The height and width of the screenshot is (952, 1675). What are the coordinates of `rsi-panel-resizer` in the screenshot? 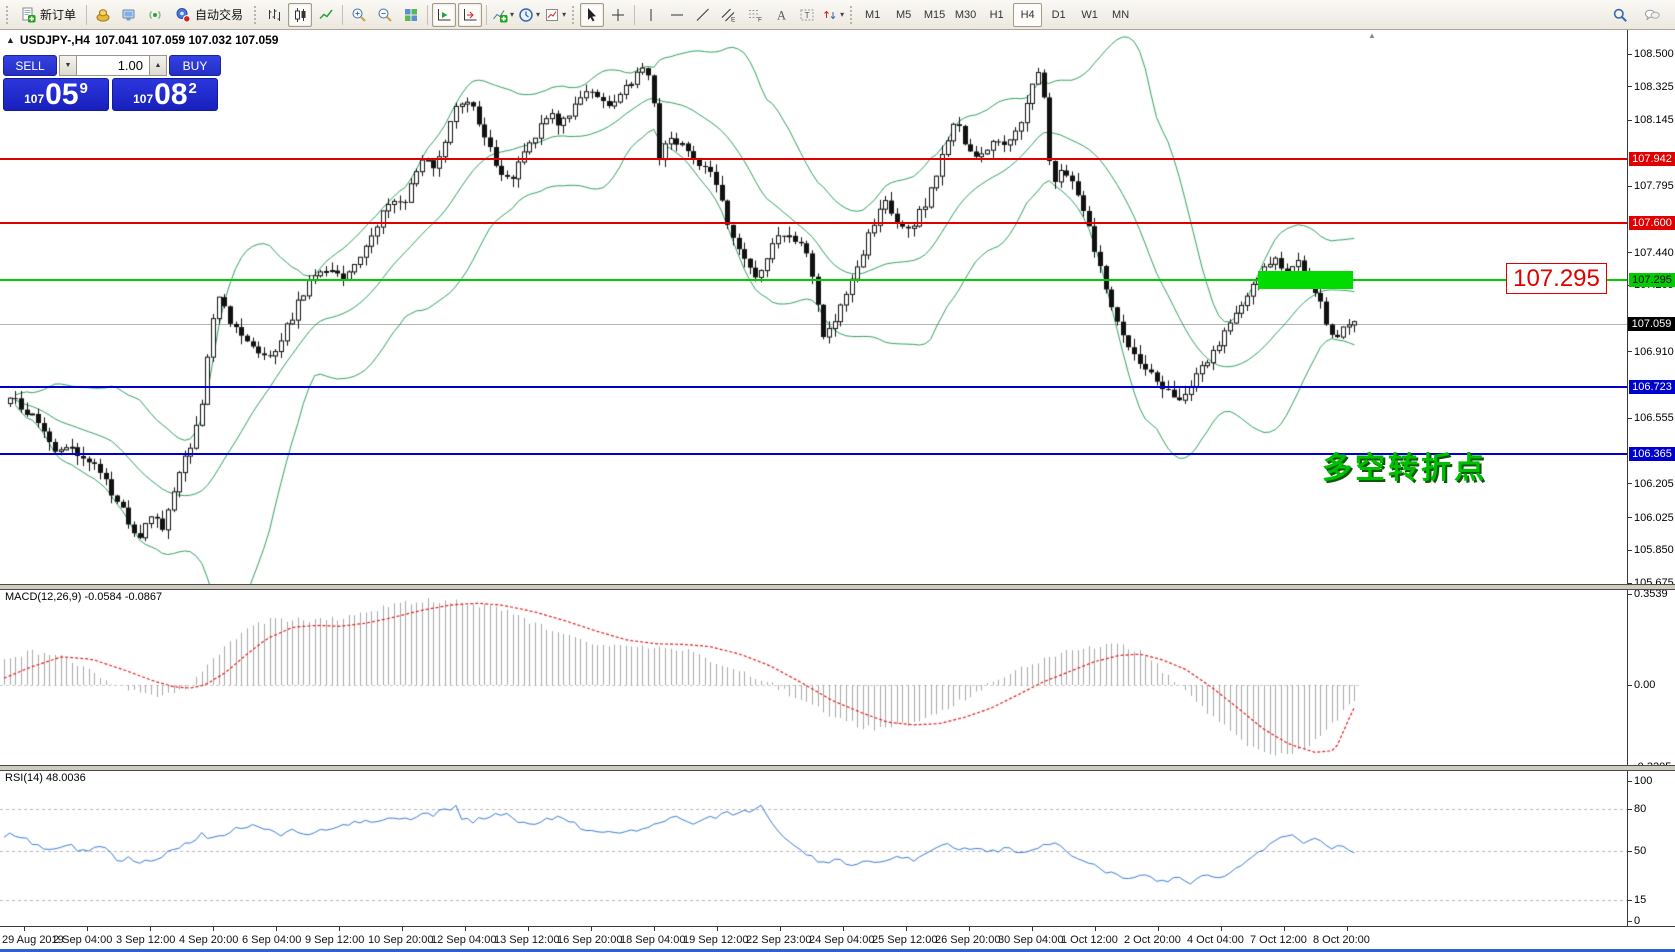 It's located at (837, 768).